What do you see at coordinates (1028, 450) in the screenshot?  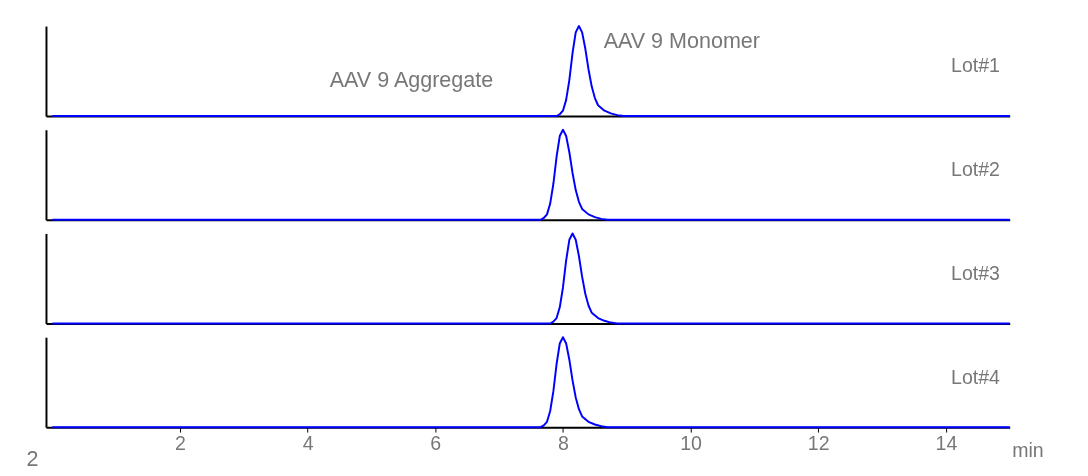 I see `x-axis-title: min` at bounding box center [1028, 450].